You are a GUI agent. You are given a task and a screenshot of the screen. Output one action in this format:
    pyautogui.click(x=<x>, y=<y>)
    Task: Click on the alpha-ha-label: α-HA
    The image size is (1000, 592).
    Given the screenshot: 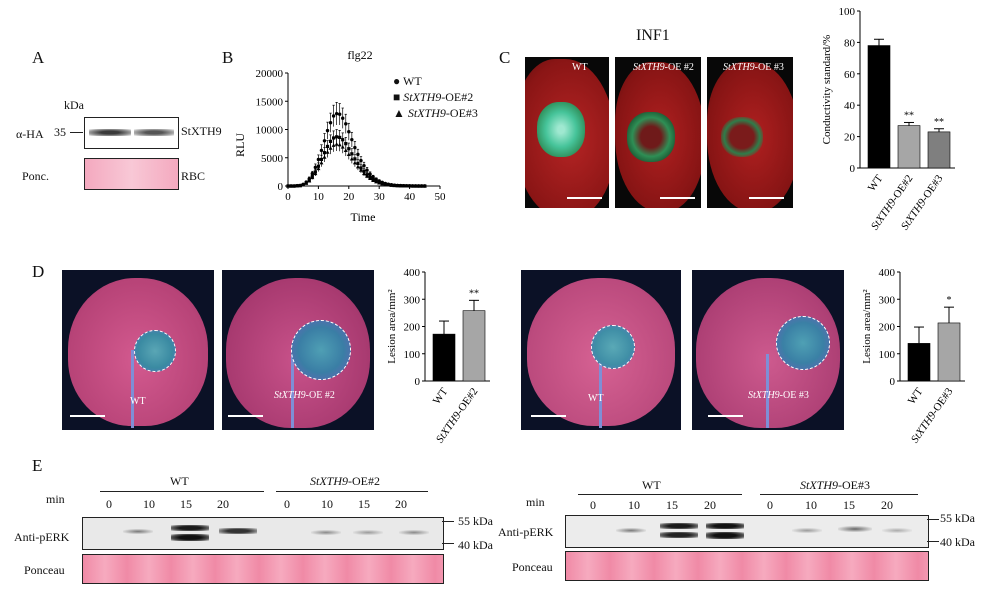 What is the action you would take?
    pyautogui.click(x=30, y=134)
    